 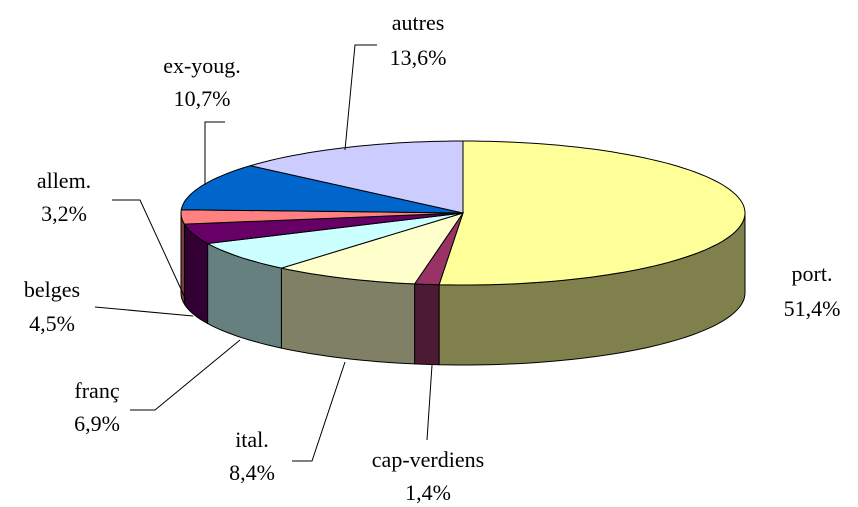 I want to click on slice-label: cap-verdiens, so click(x=428, y=459).